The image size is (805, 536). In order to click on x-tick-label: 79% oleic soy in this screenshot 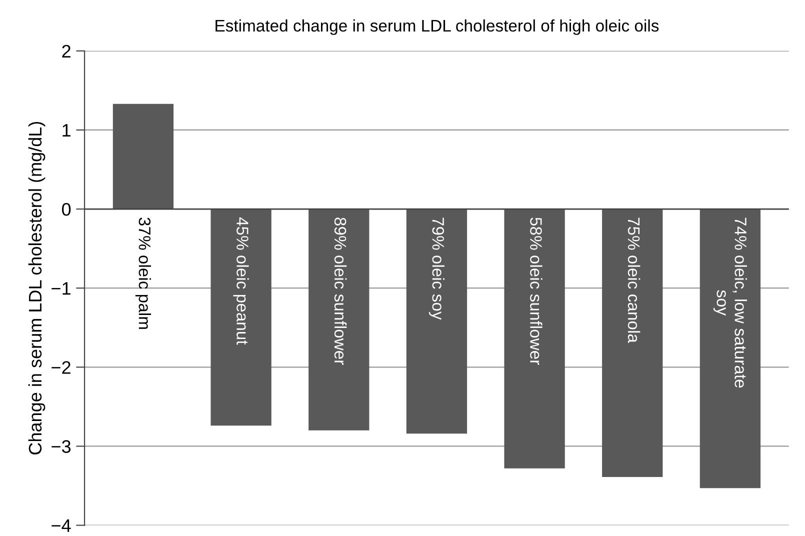, I will do `click(436, 269)`.